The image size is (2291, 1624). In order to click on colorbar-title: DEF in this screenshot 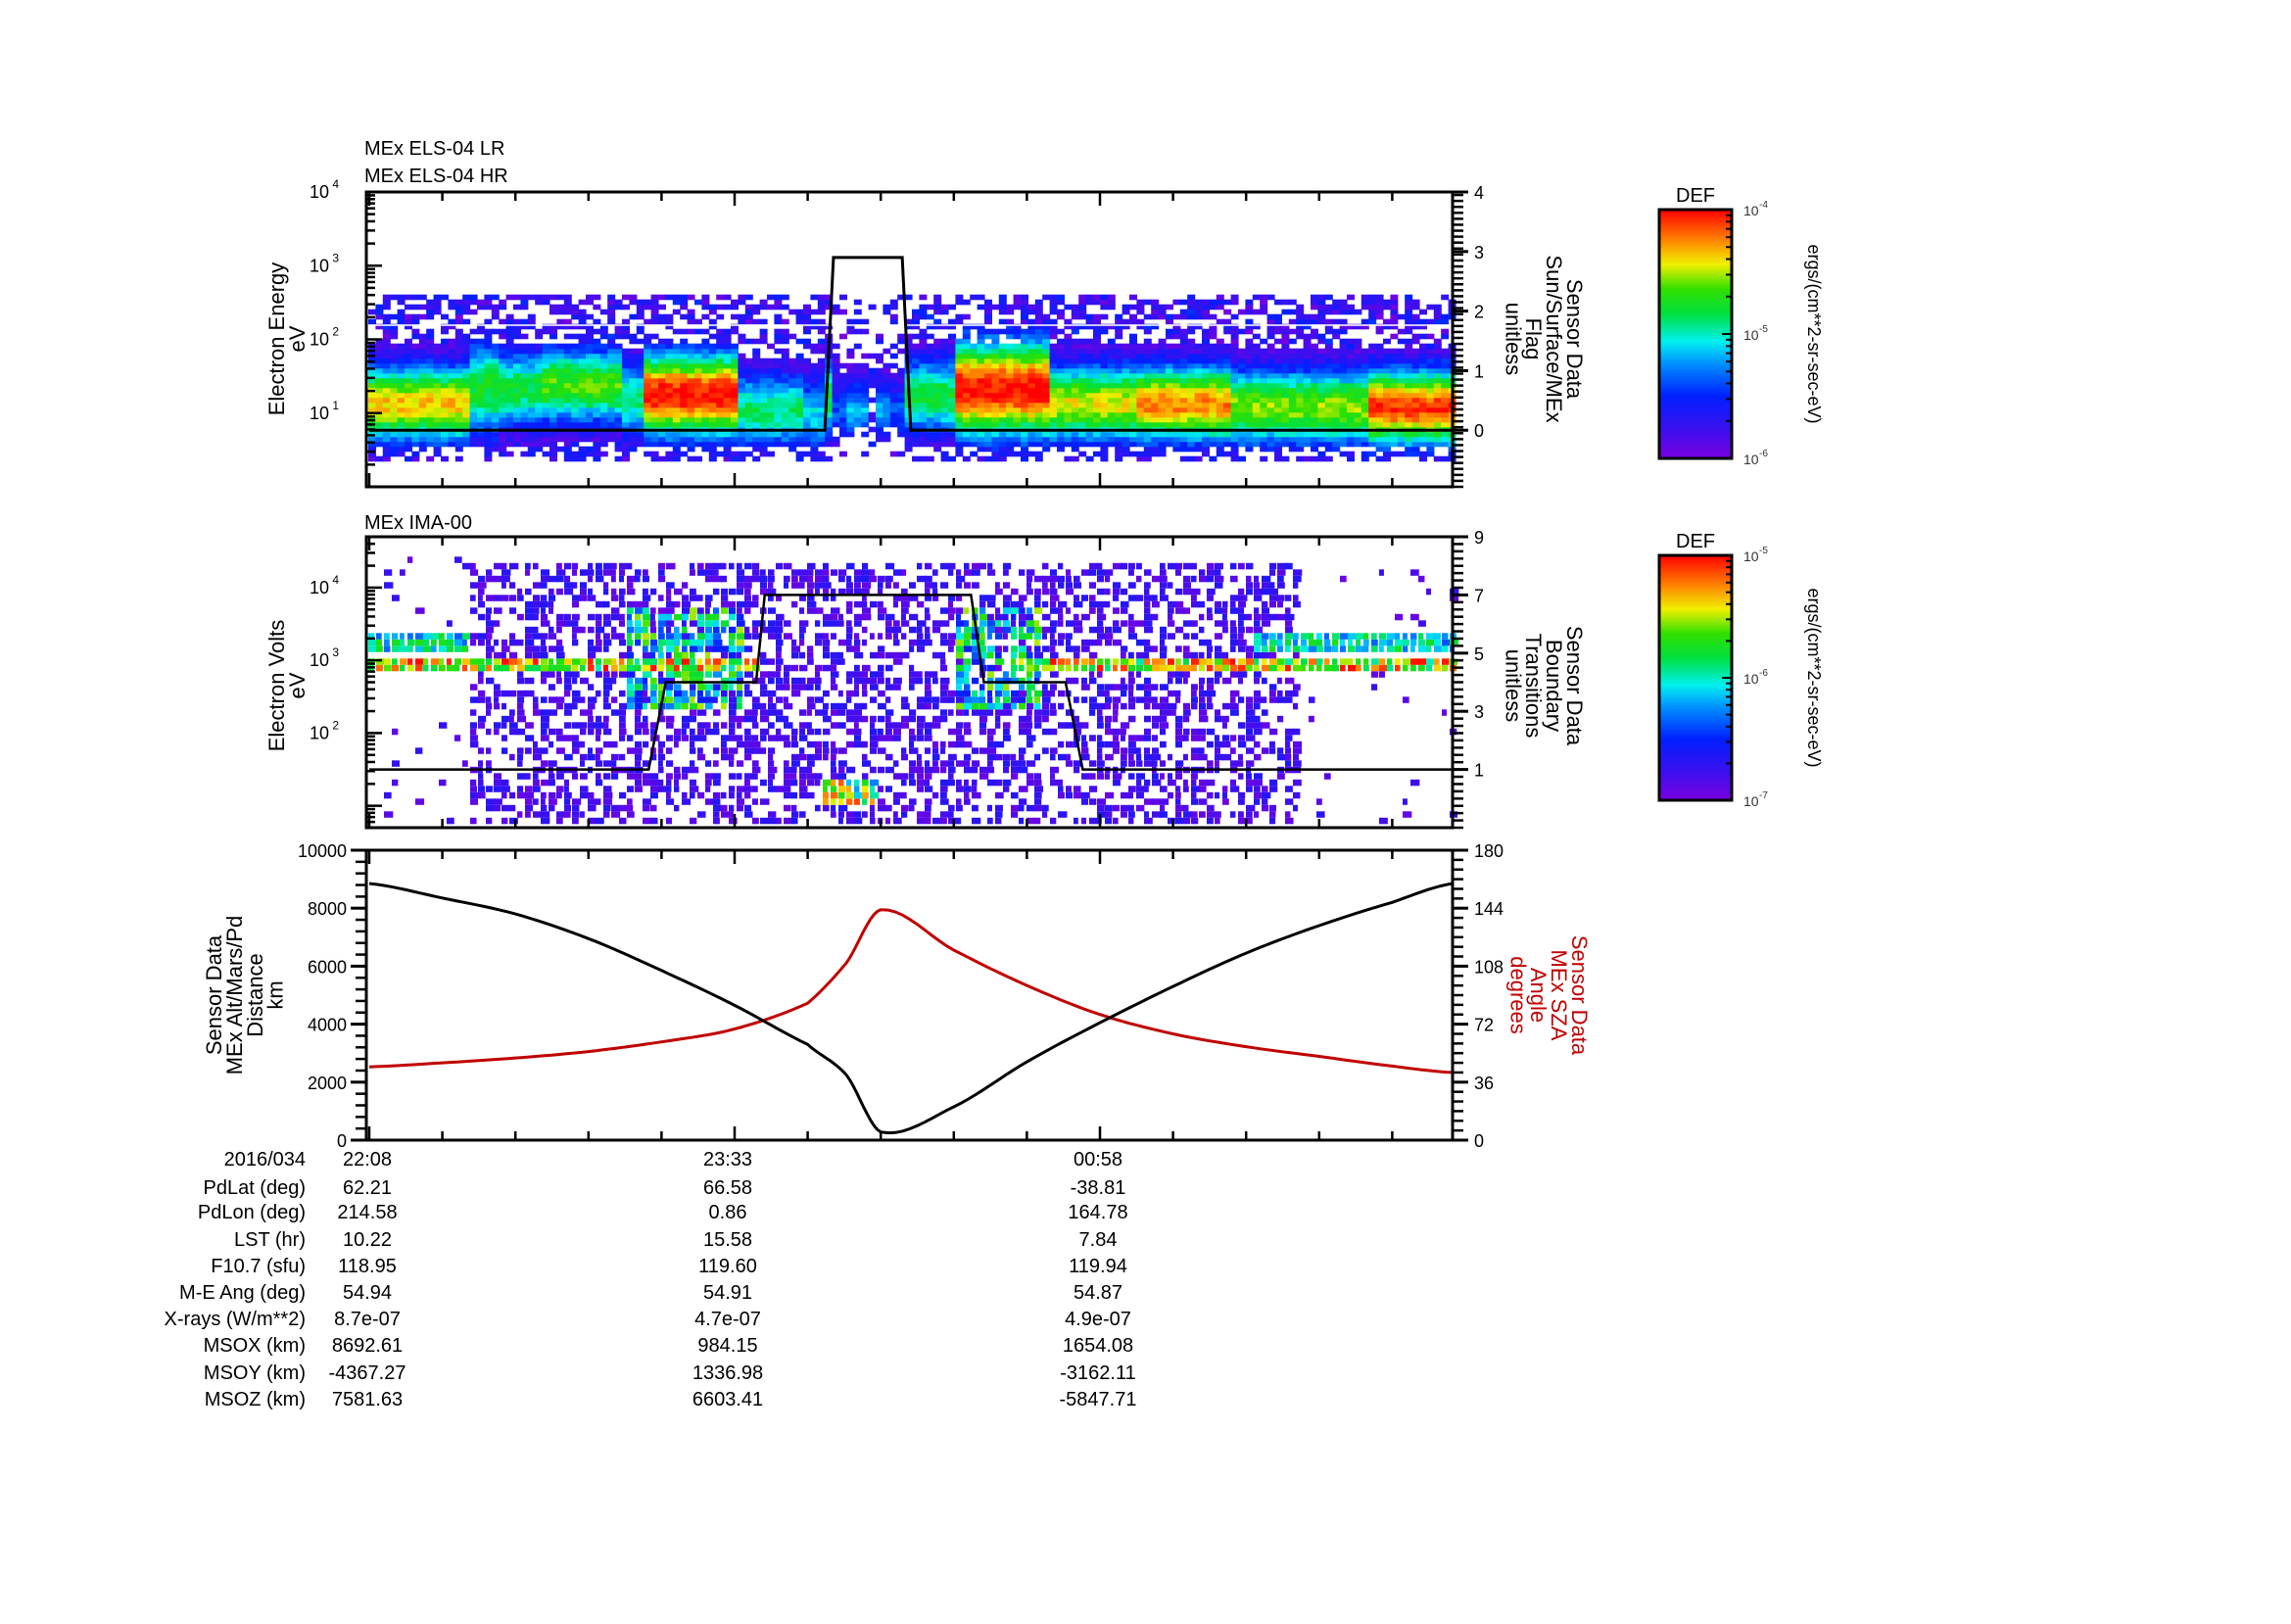, I will do `click(1695, 196)`.